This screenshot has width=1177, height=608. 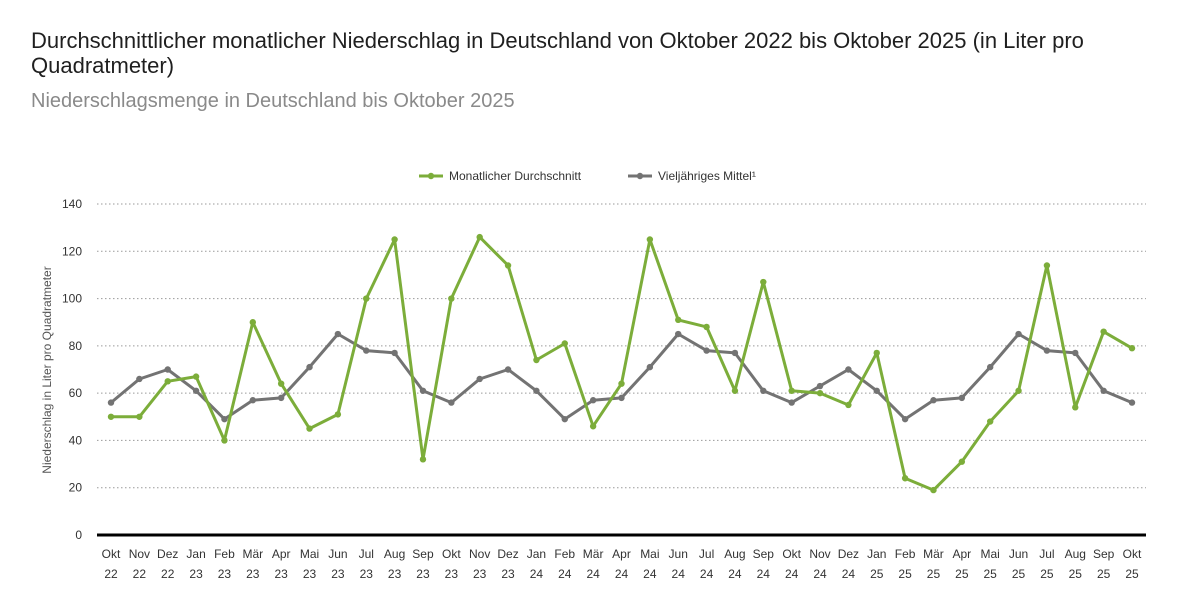 What do you see at coordinates (76, 346) in the screenshot?
I see `y-tick-label-80: 80` at bounding box center [76, 346].